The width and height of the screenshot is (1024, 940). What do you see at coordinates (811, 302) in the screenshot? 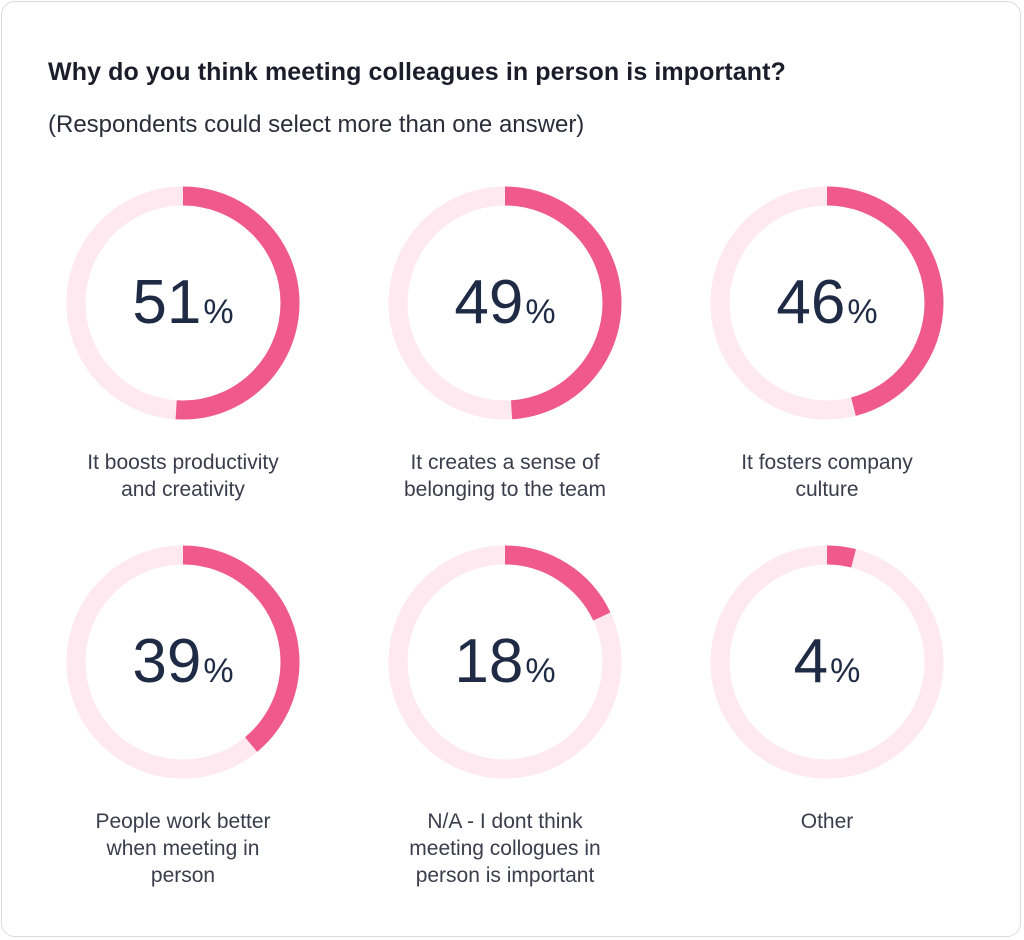
I see `percent-number: 46` at bounding box center [811, 302].